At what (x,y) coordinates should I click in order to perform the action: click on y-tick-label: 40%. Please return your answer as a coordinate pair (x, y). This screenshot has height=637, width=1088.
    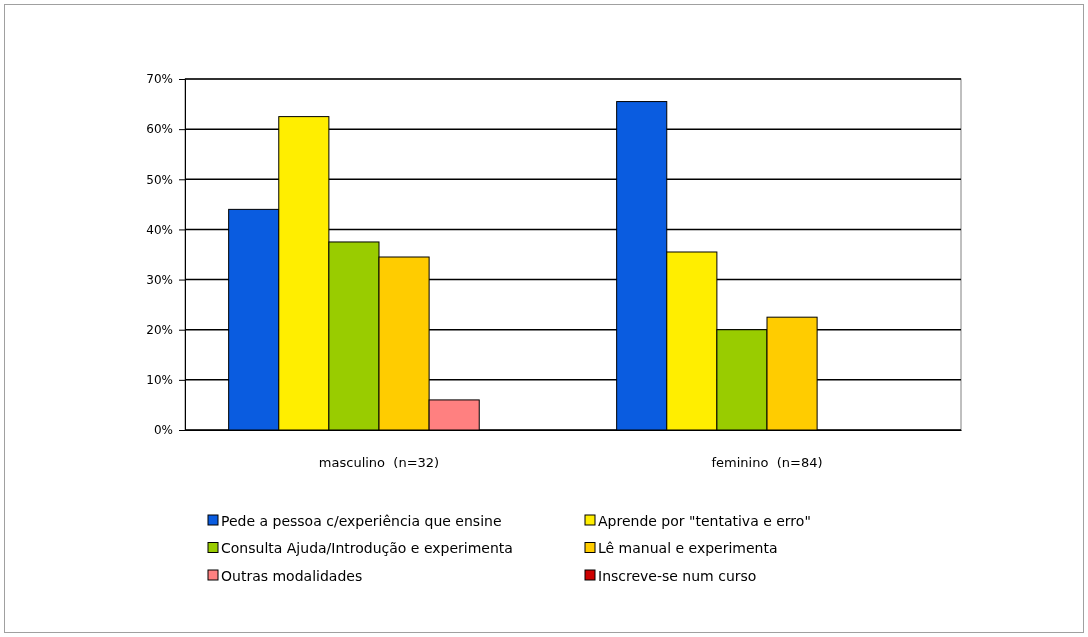
    Looking at the image, I should click on (159, 229).